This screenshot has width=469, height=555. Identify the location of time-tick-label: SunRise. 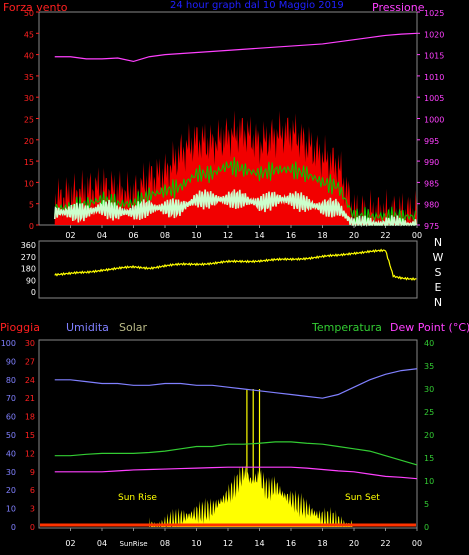
(133, 544).